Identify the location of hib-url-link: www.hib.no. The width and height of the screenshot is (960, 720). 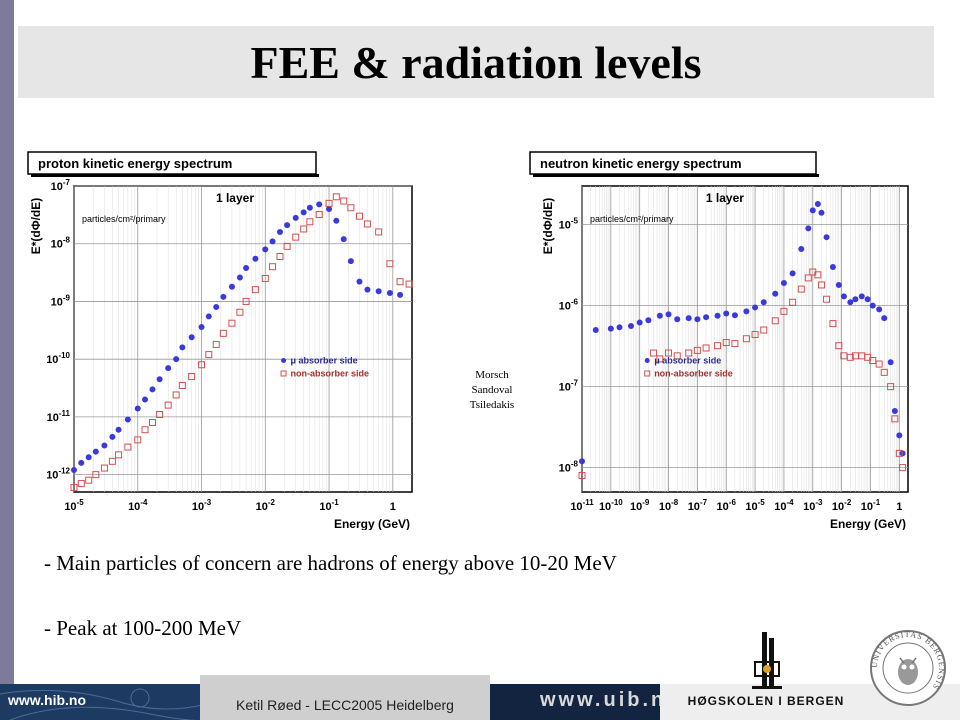
(47, 700).